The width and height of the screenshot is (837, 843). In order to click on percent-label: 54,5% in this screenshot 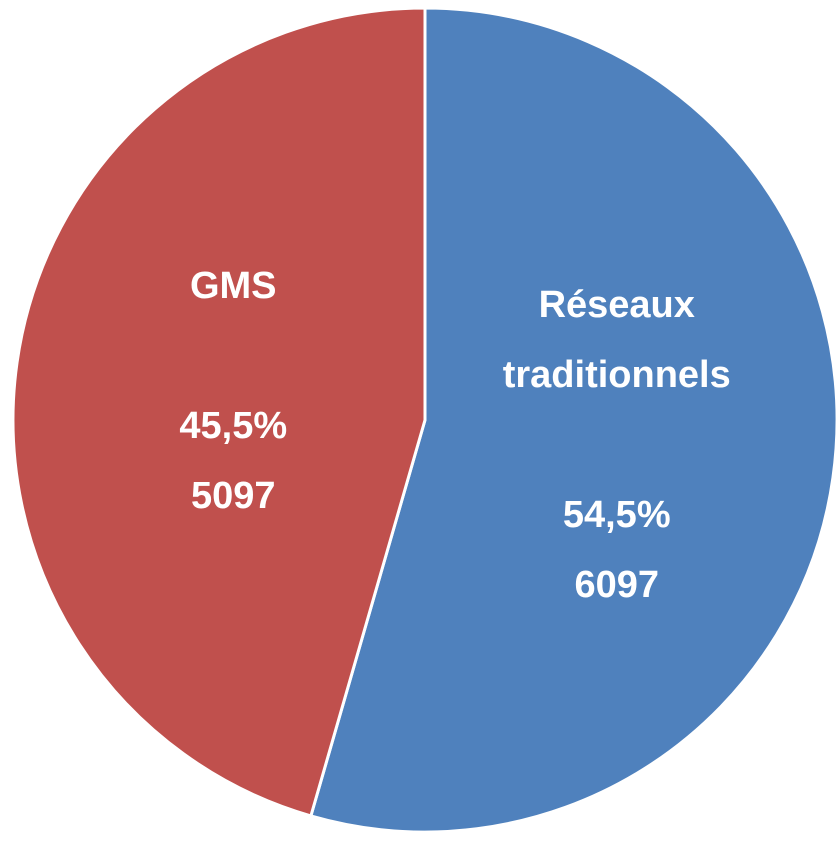, I will do `click(617, 515)`.